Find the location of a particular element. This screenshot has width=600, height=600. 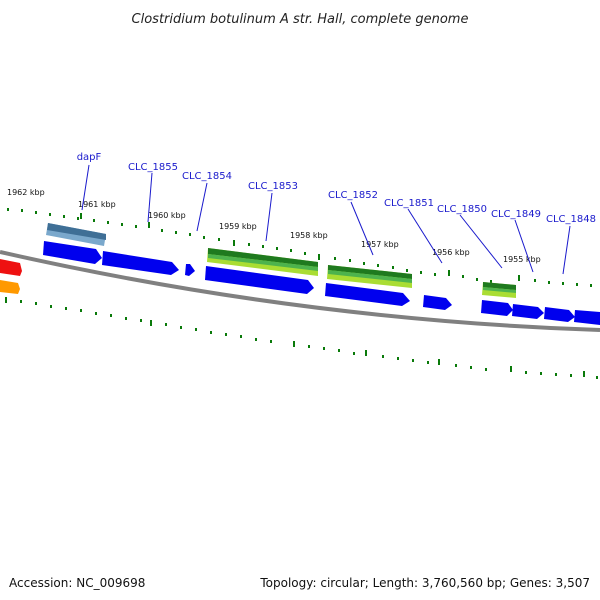

dapf-feature is located at coordinates (76, 234).